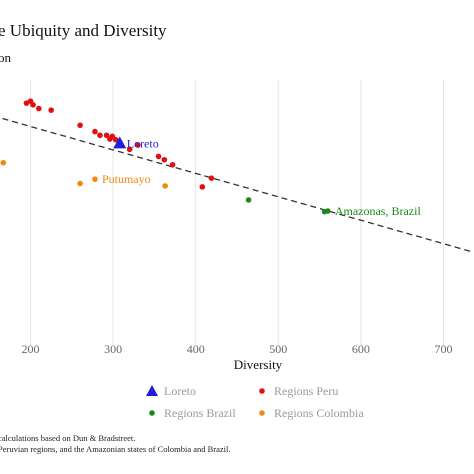 This screenshot has width=474, height=474. What do you see at coordinates (143, 143) in the screenshot?
I see `label-loreto: Loreto` at bounding box center [143, 143].